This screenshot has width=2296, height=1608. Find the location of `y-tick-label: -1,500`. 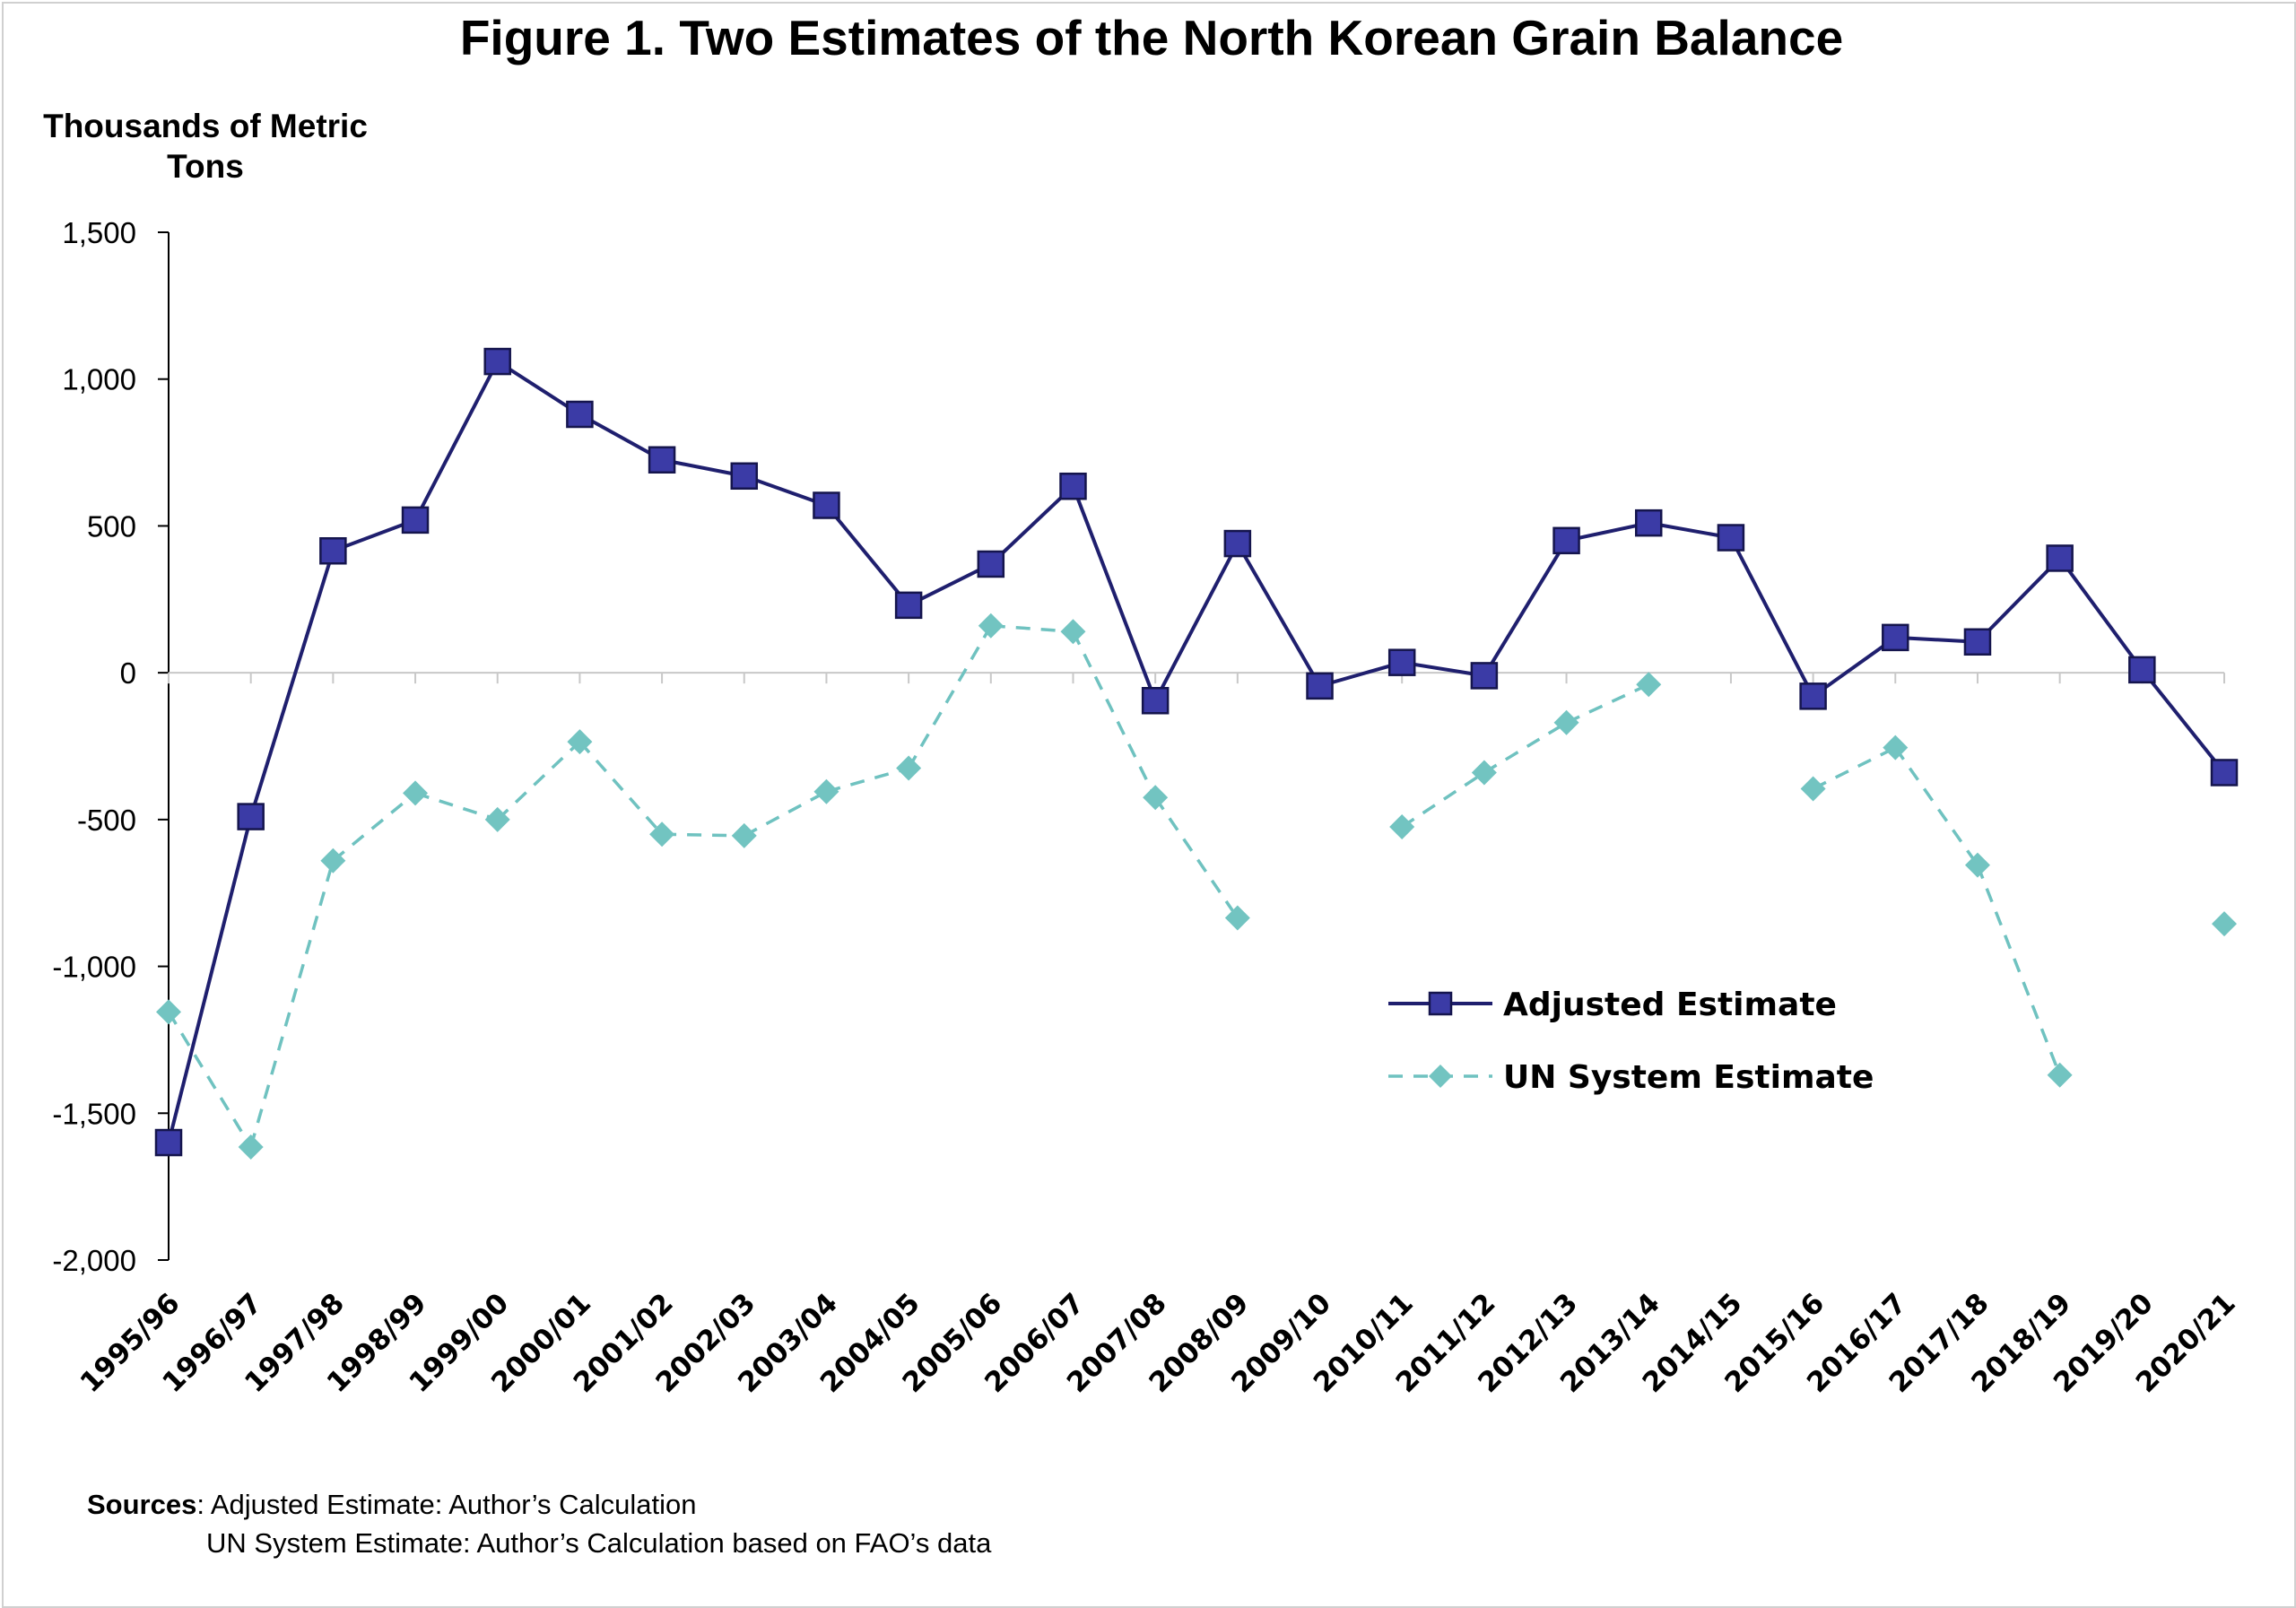

y-tick-label: -1,500 is located at coordinates (94, 1113).